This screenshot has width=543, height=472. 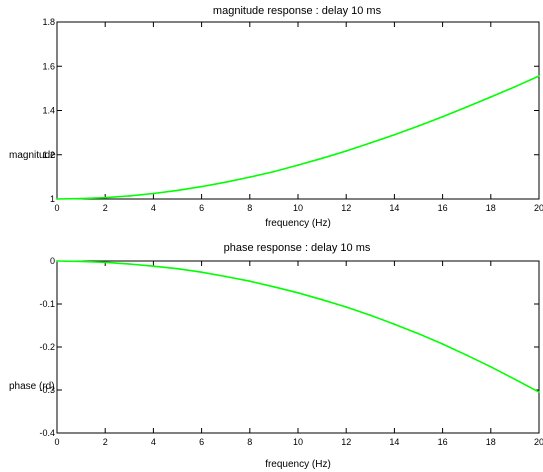 What do you see at coordinates (47, 347) in the screenshot?
I see `y-tick-label: -0.2` at bounding box center [47, 347].